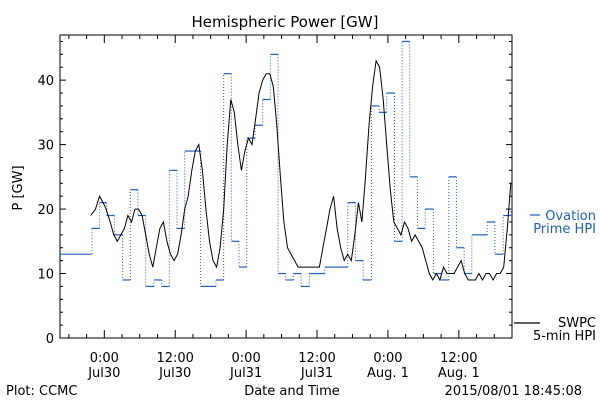 The image size is (600, 400). What do you see at coordinates (564, 336) in the screenshot?
I see `legend-swpc-label-2: 5-min HPI` at bounding box center [564, 336].